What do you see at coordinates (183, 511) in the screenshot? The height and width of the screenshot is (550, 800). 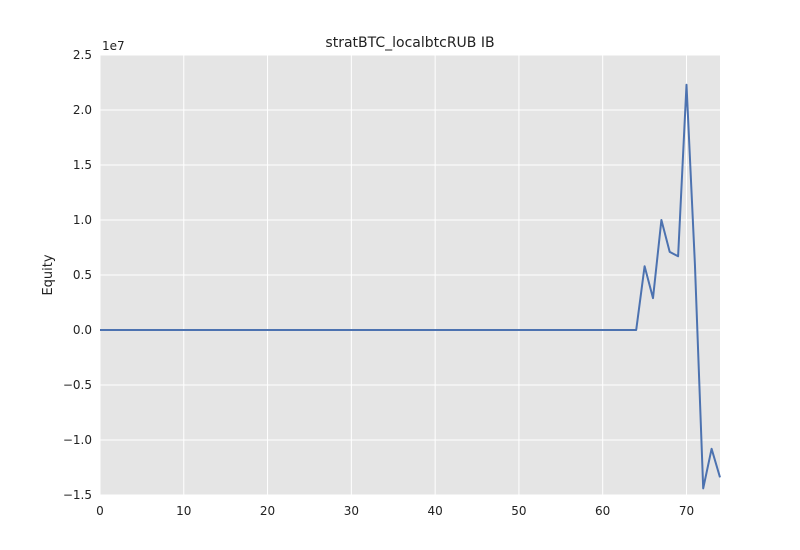 I see `x-tick-label: 10` at bounding box center [183, 511].